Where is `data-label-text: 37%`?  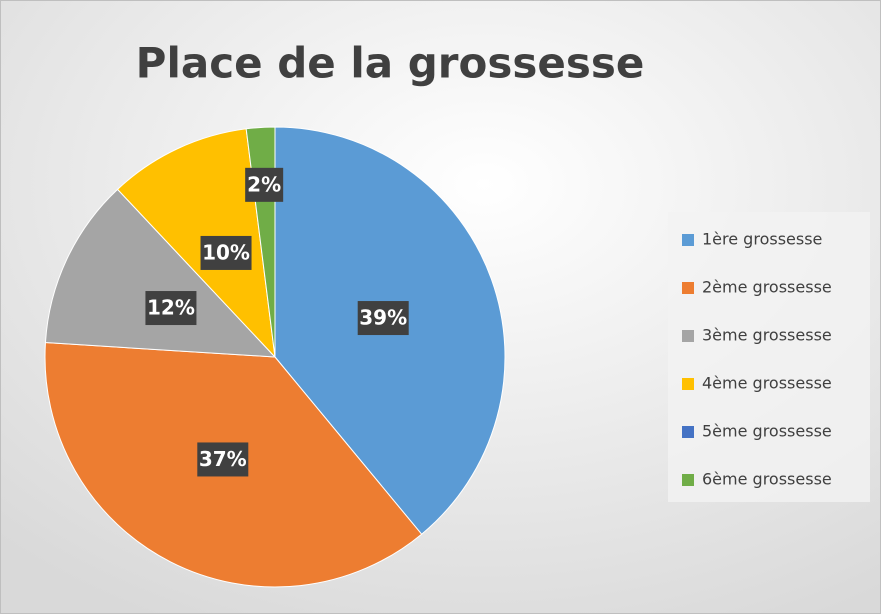 data-label-text: 37% is located at coordinates (223, 459).